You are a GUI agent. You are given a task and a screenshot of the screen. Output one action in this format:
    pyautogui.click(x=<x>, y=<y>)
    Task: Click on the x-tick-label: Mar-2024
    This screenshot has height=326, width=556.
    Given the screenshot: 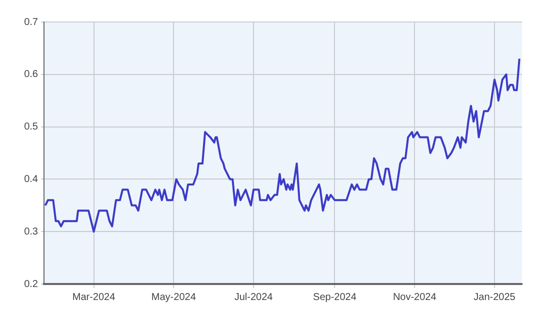 What is the action you would take?
    pyautogui.click(x=94, y=297)
    